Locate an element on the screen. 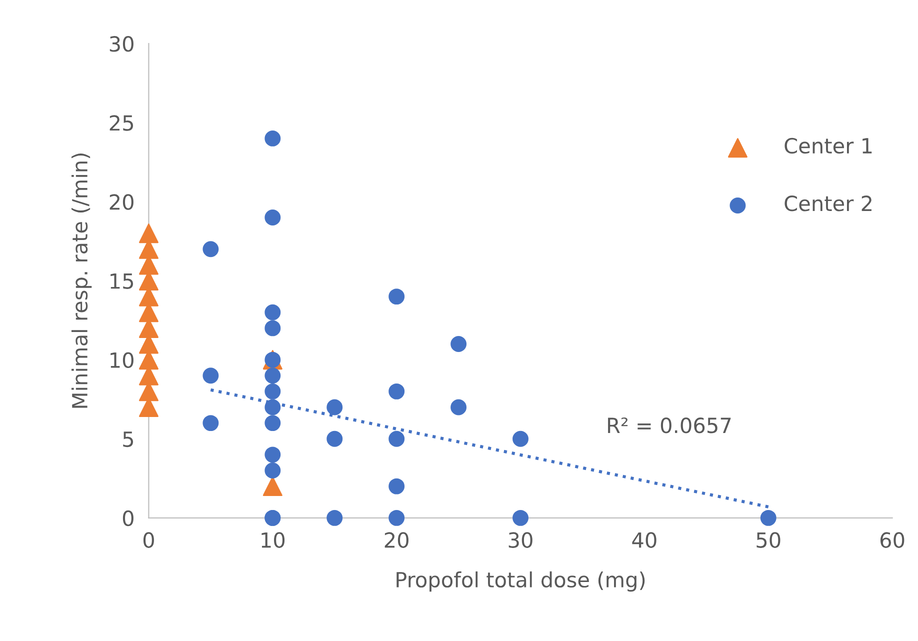 Image resolution: width=918 pixels, height=641 pixels. x-tick-label: 40 is located at coordinates (644, 540).